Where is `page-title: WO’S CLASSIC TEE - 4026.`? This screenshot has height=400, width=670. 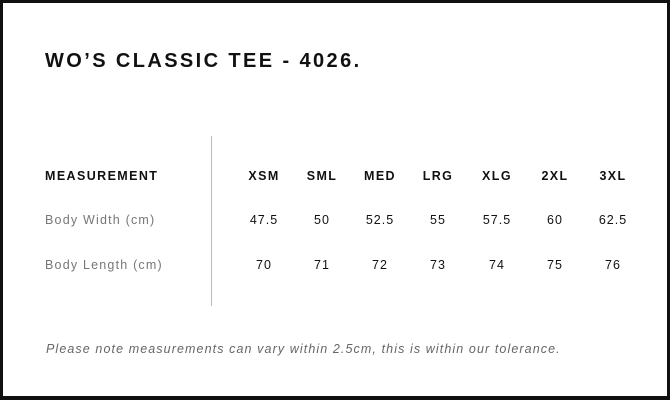 page-title: WO’S CLASSIC TEE - 4026. is located at coordinates (203, 61).